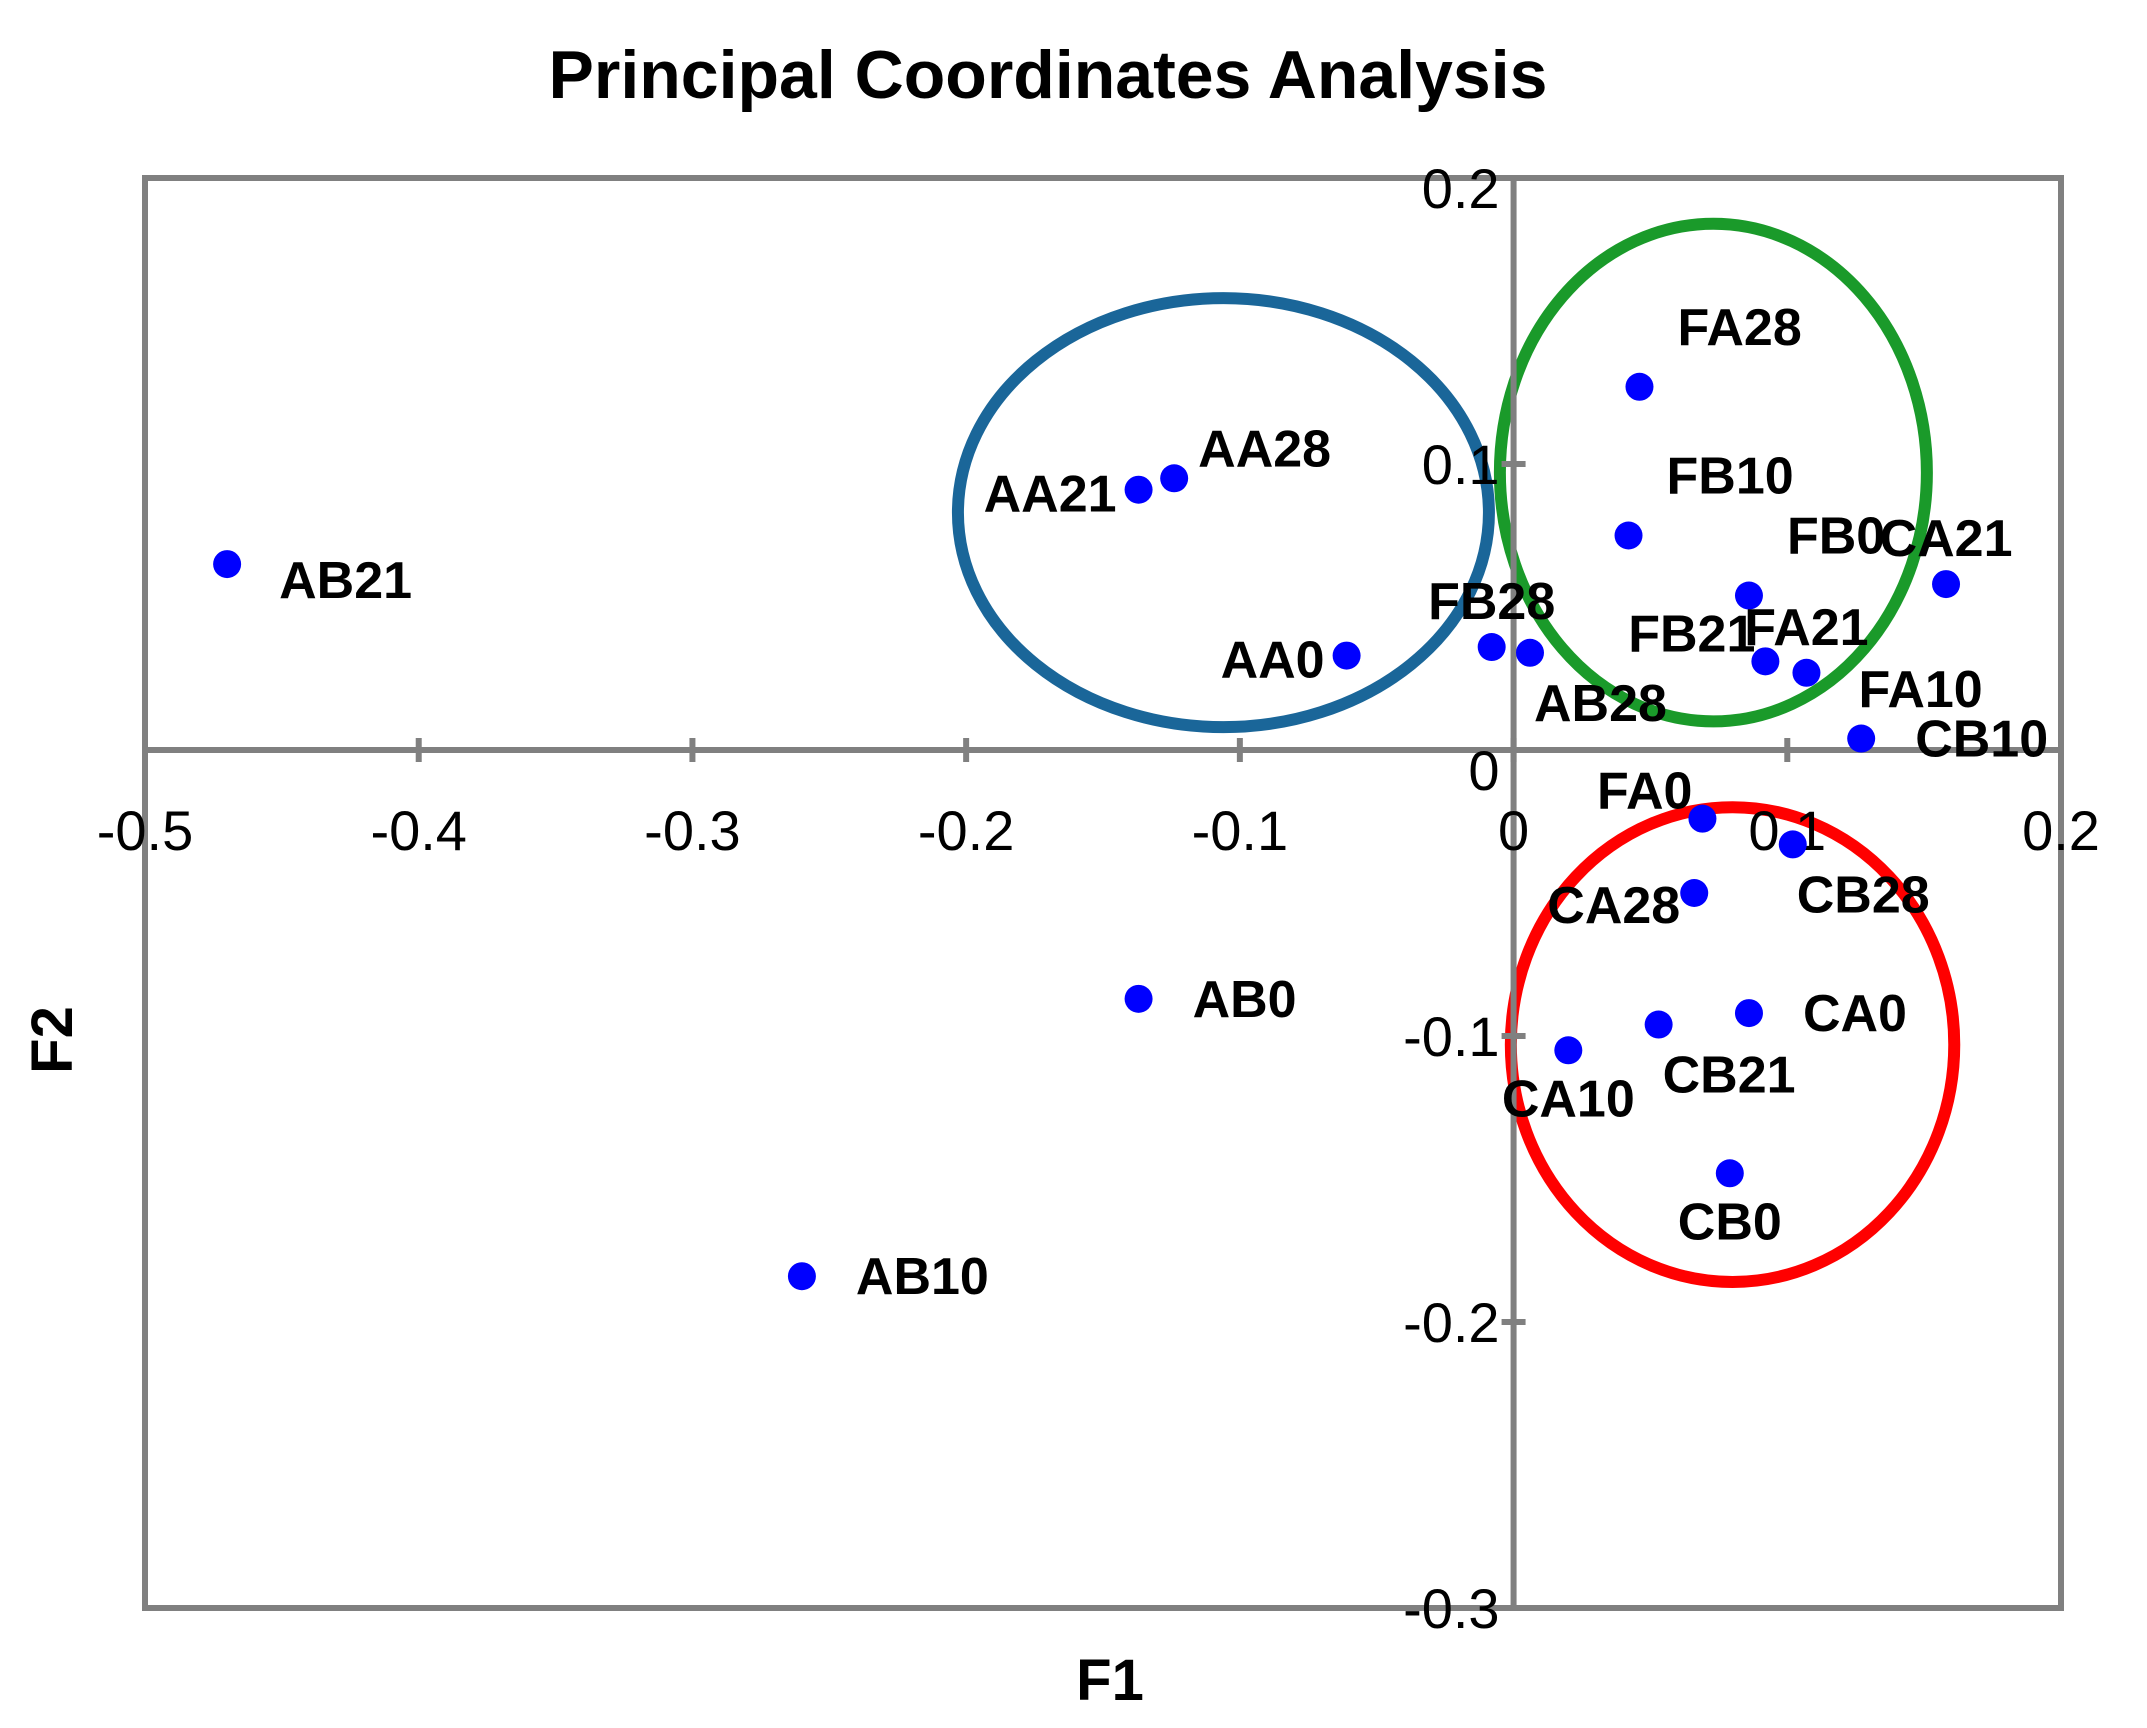  I want to click on label-cb0: CB0, so click(1730, 1222).